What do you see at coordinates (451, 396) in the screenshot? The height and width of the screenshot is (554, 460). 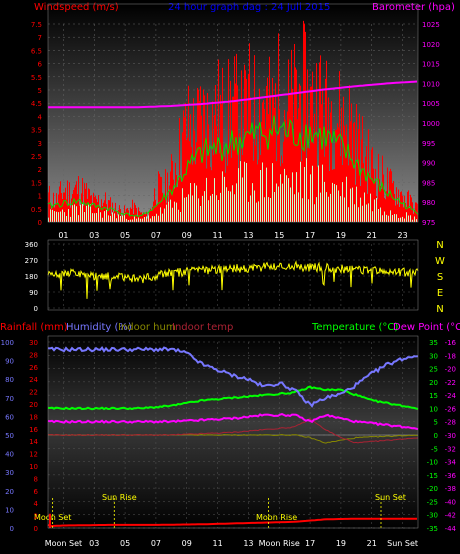 I see `dewpoint-tick-label: -24` at bounding box center [451, 396].